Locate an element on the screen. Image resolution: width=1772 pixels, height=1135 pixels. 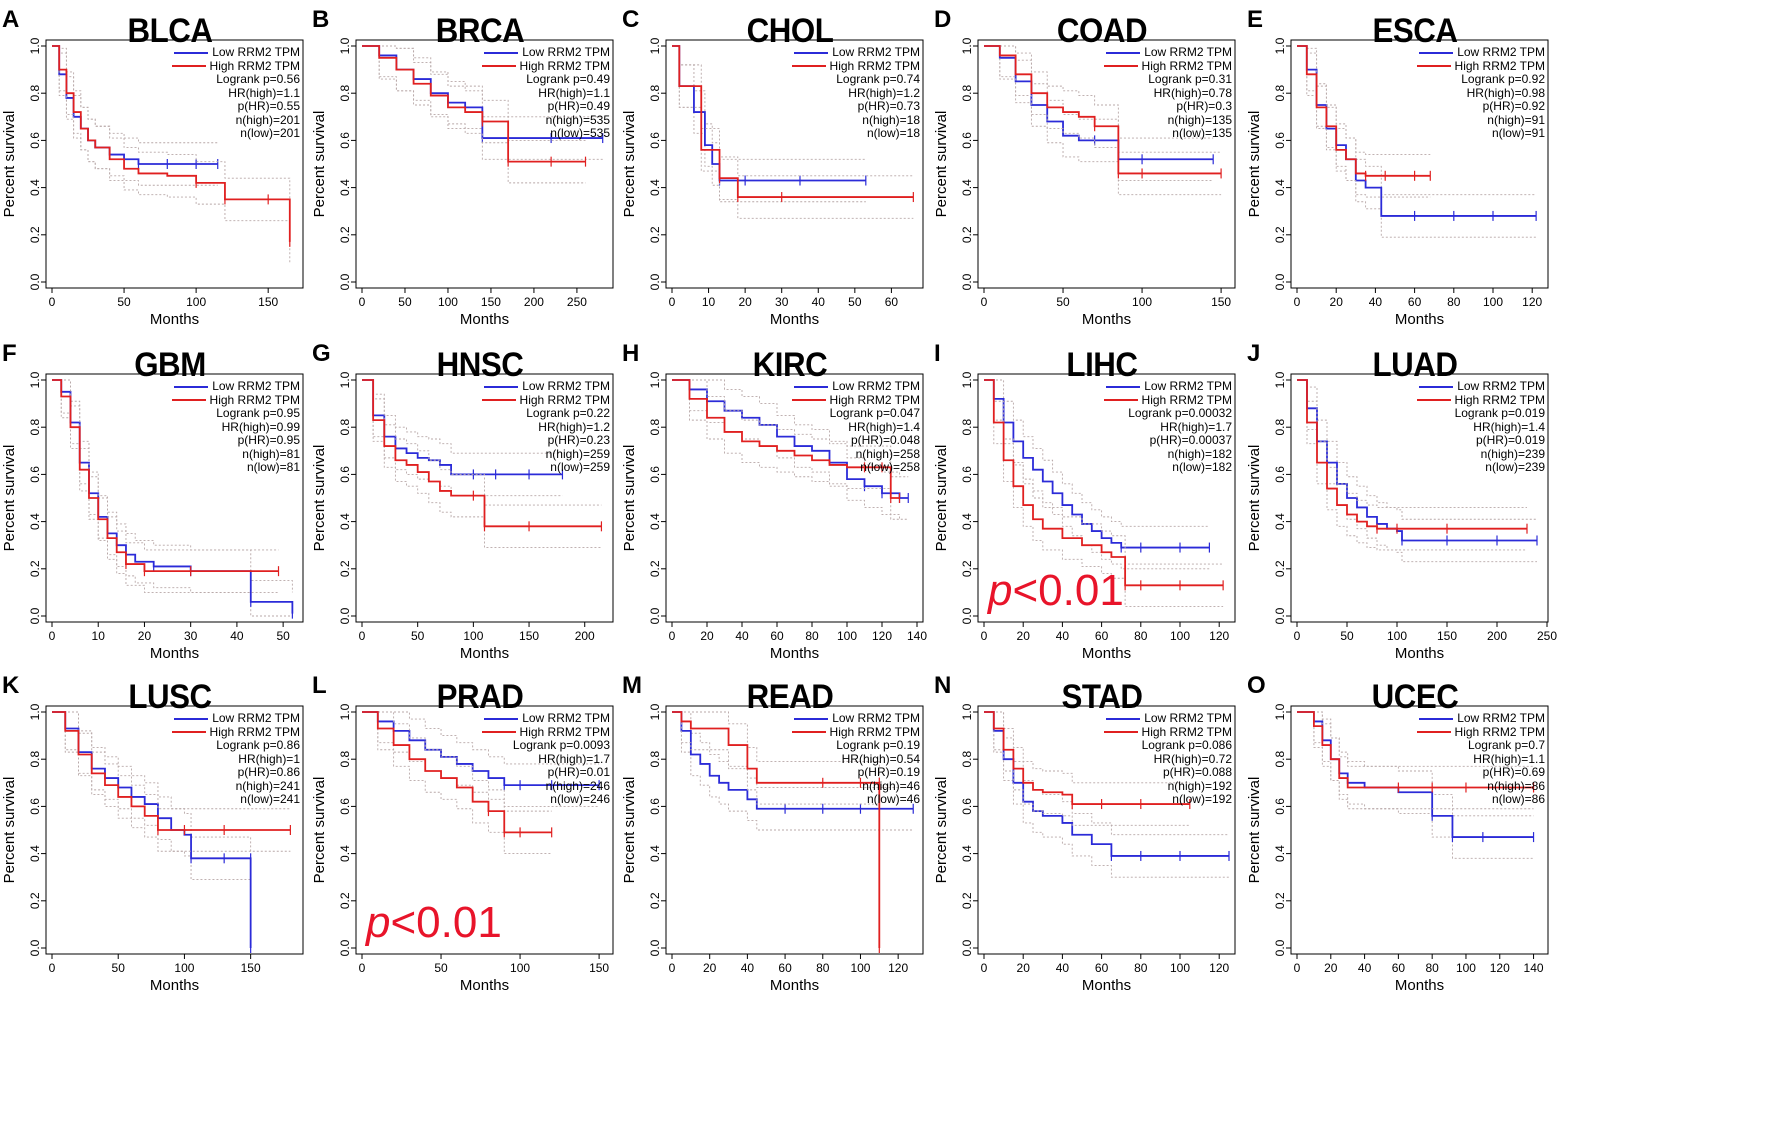
y-tick-label: 1.0 is located at coordinates (35, 711).